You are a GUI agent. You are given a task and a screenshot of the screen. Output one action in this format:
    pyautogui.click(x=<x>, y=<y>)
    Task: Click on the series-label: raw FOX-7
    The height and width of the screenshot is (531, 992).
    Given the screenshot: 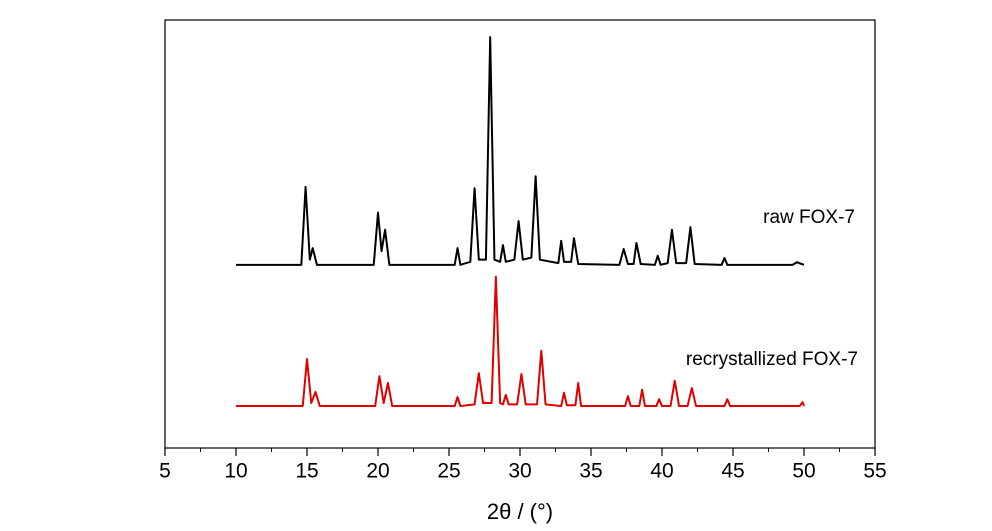 What is the action you would take?
    pyautogui.click(x=809, y=217)
    